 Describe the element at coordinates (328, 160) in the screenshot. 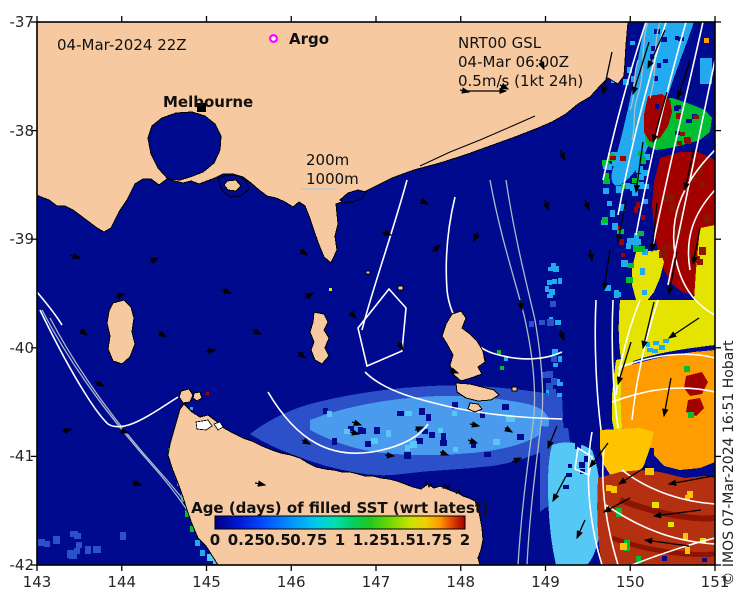

I see `depth-200m-label: 200m` at that location.